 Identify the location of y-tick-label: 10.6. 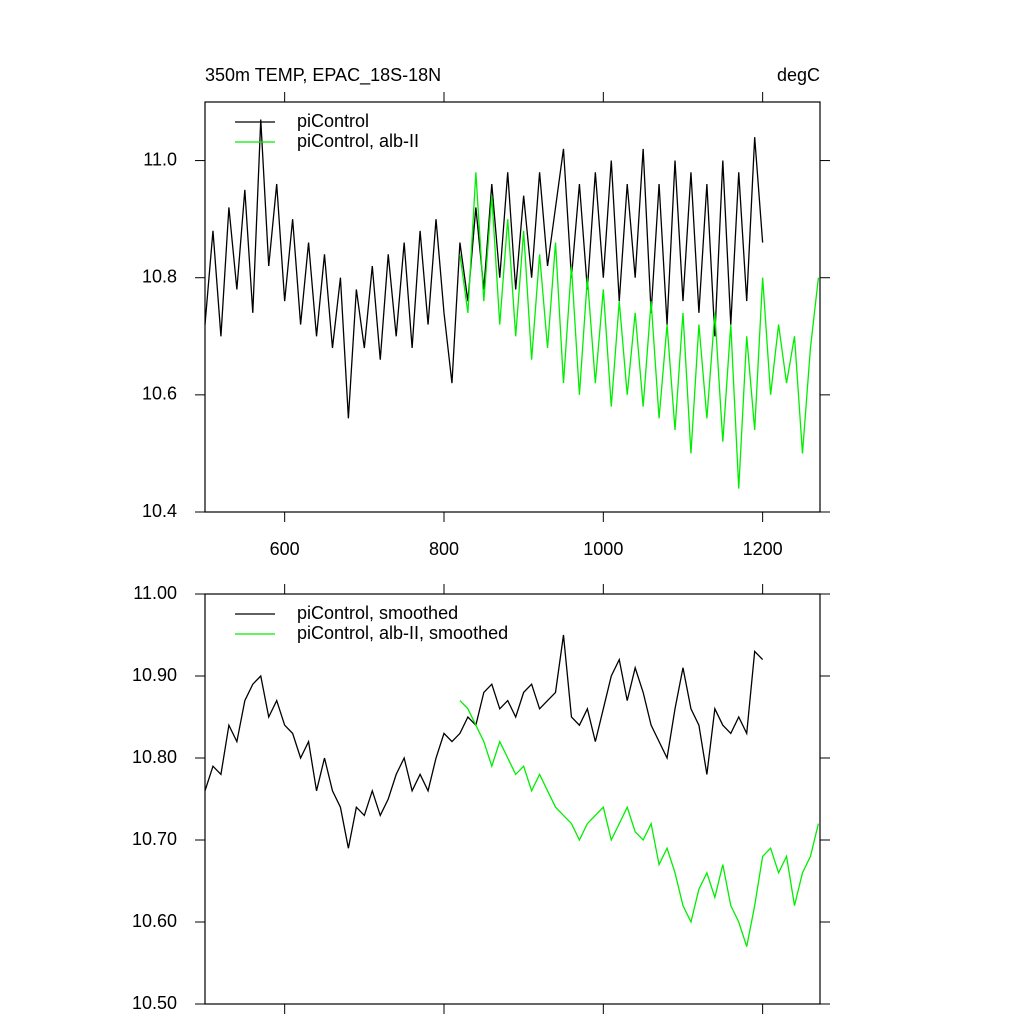
(159, 394).